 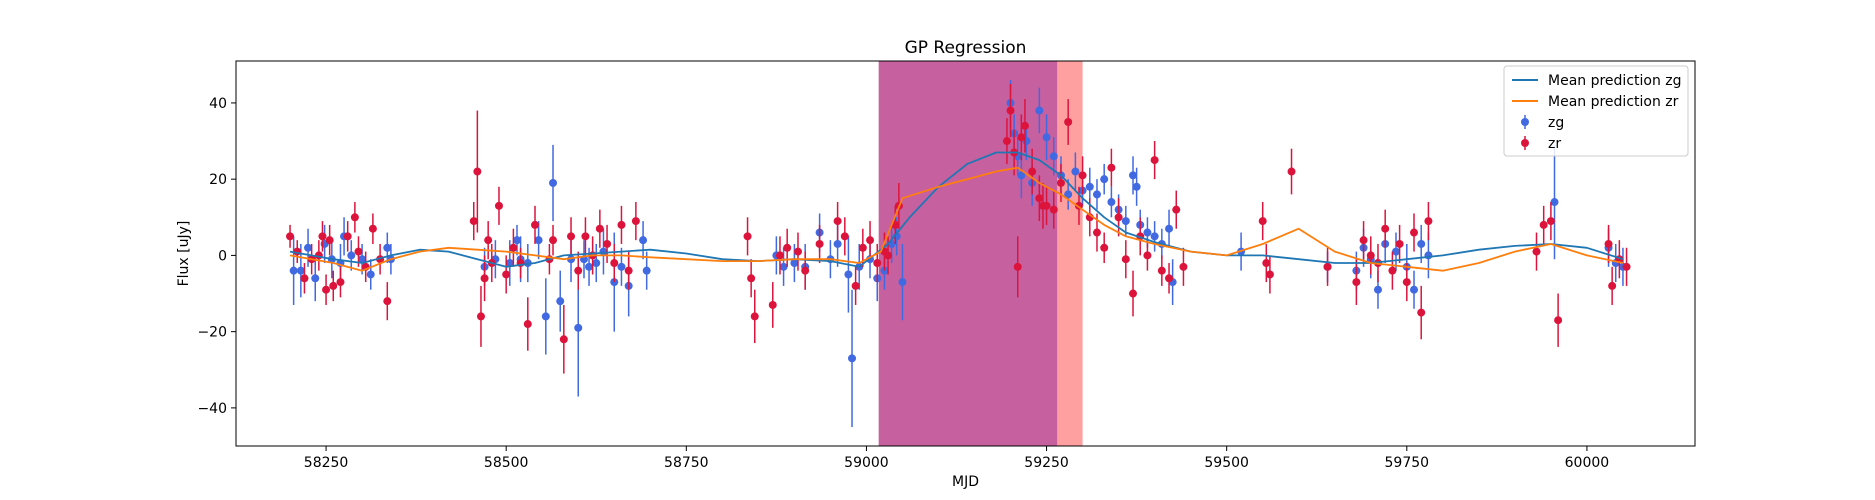 I want to click on legend-entry-zr: zr, so click(x=1541, y=144).